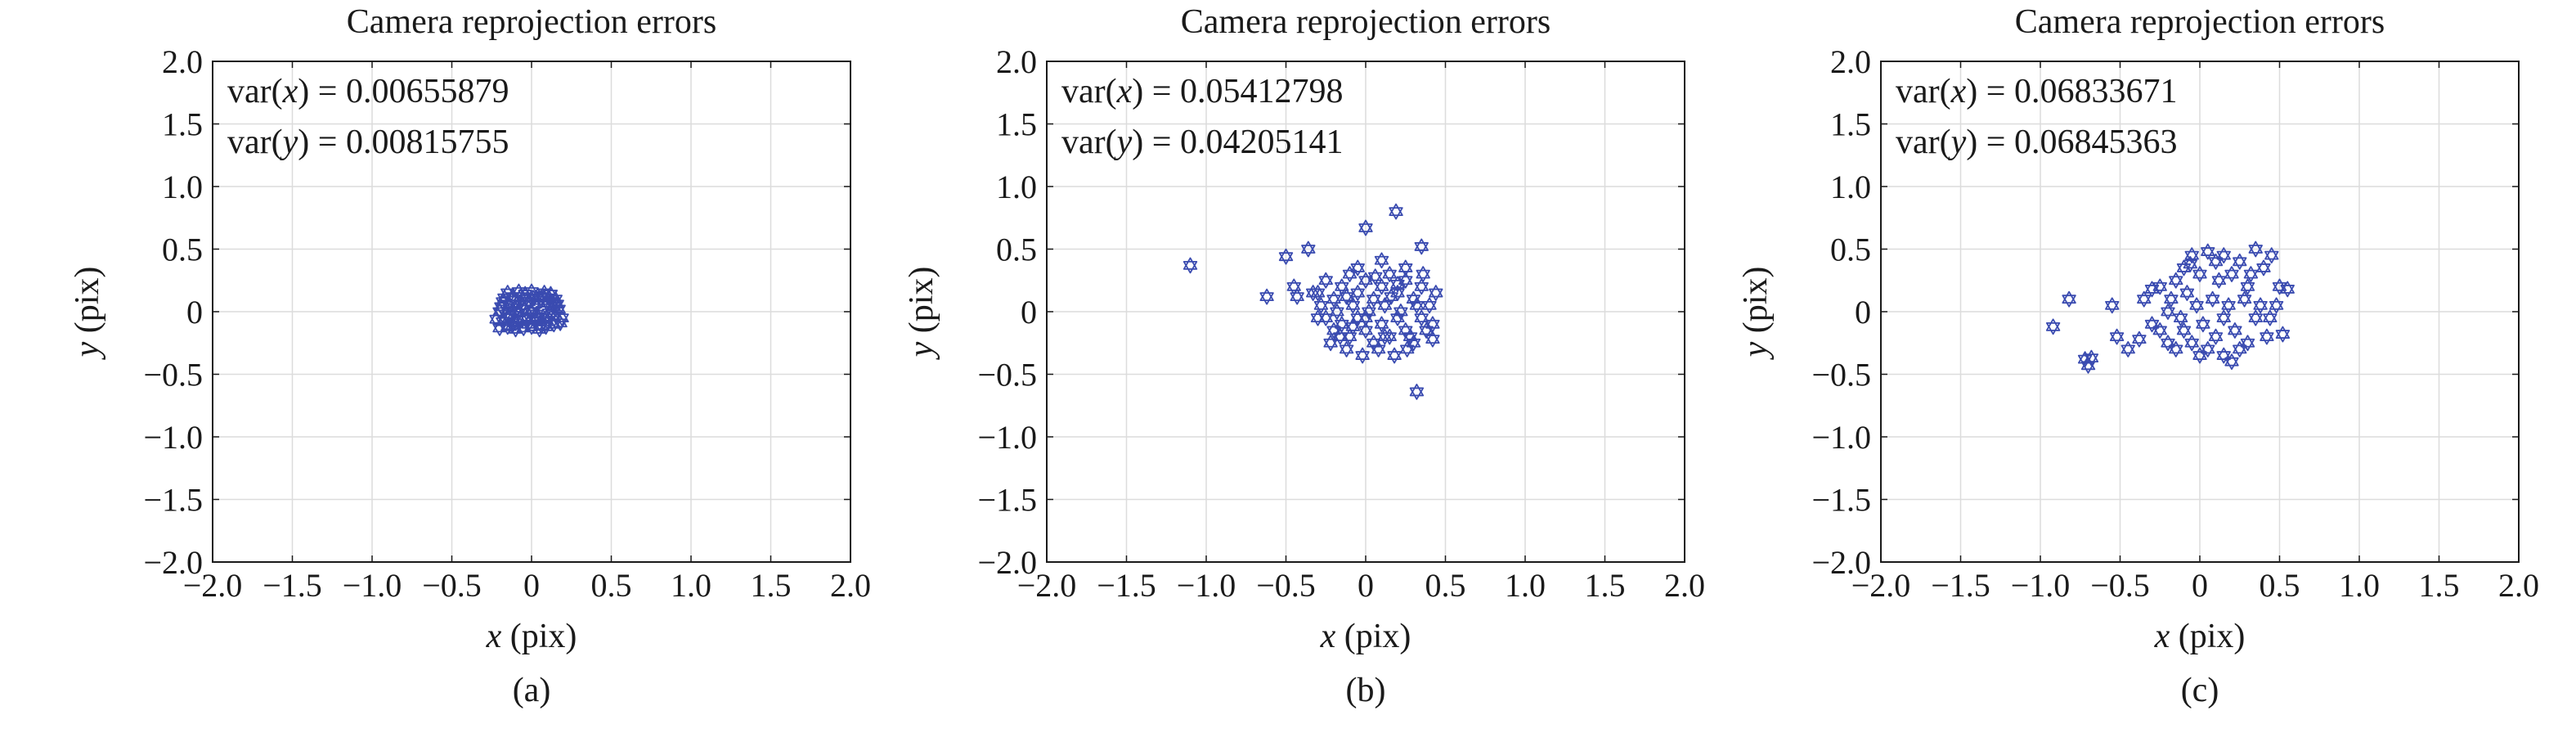  I want to click on variance-annotation: var(x) = 0.00655879, so click(368, 91).